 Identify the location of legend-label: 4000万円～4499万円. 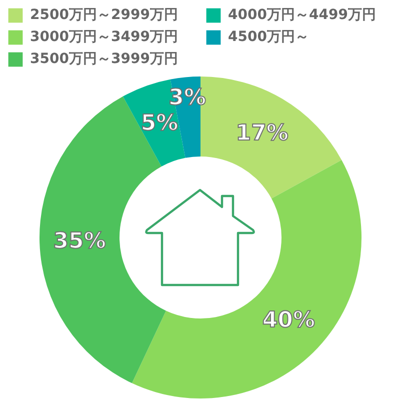
(302, 15).